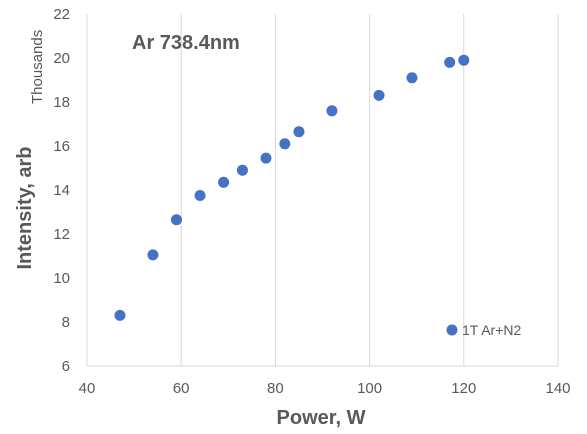 This screenshot has height=434, width=587. I want to click on legend: 1T Ar+N2, so click(483, 330).